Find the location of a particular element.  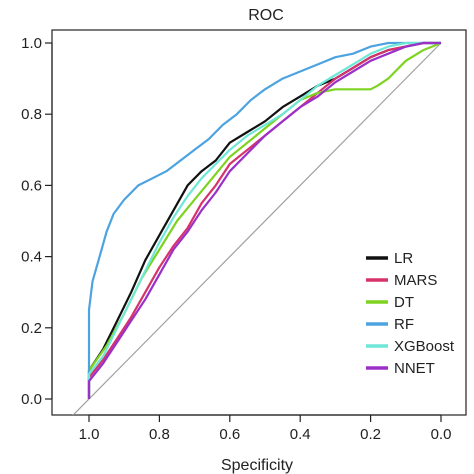

x-axis-title: Specificity is located at coordinates (257, 465).